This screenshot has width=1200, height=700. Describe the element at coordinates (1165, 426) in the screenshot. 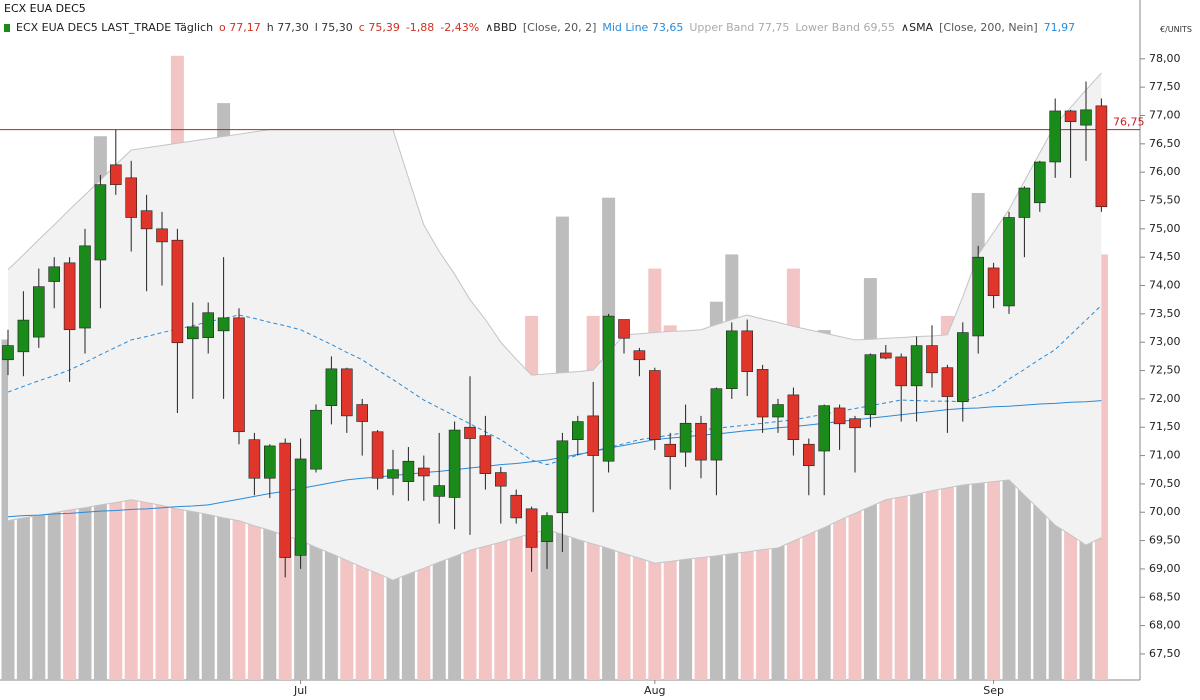

I see `y-tick-label: 71,50` at that location.